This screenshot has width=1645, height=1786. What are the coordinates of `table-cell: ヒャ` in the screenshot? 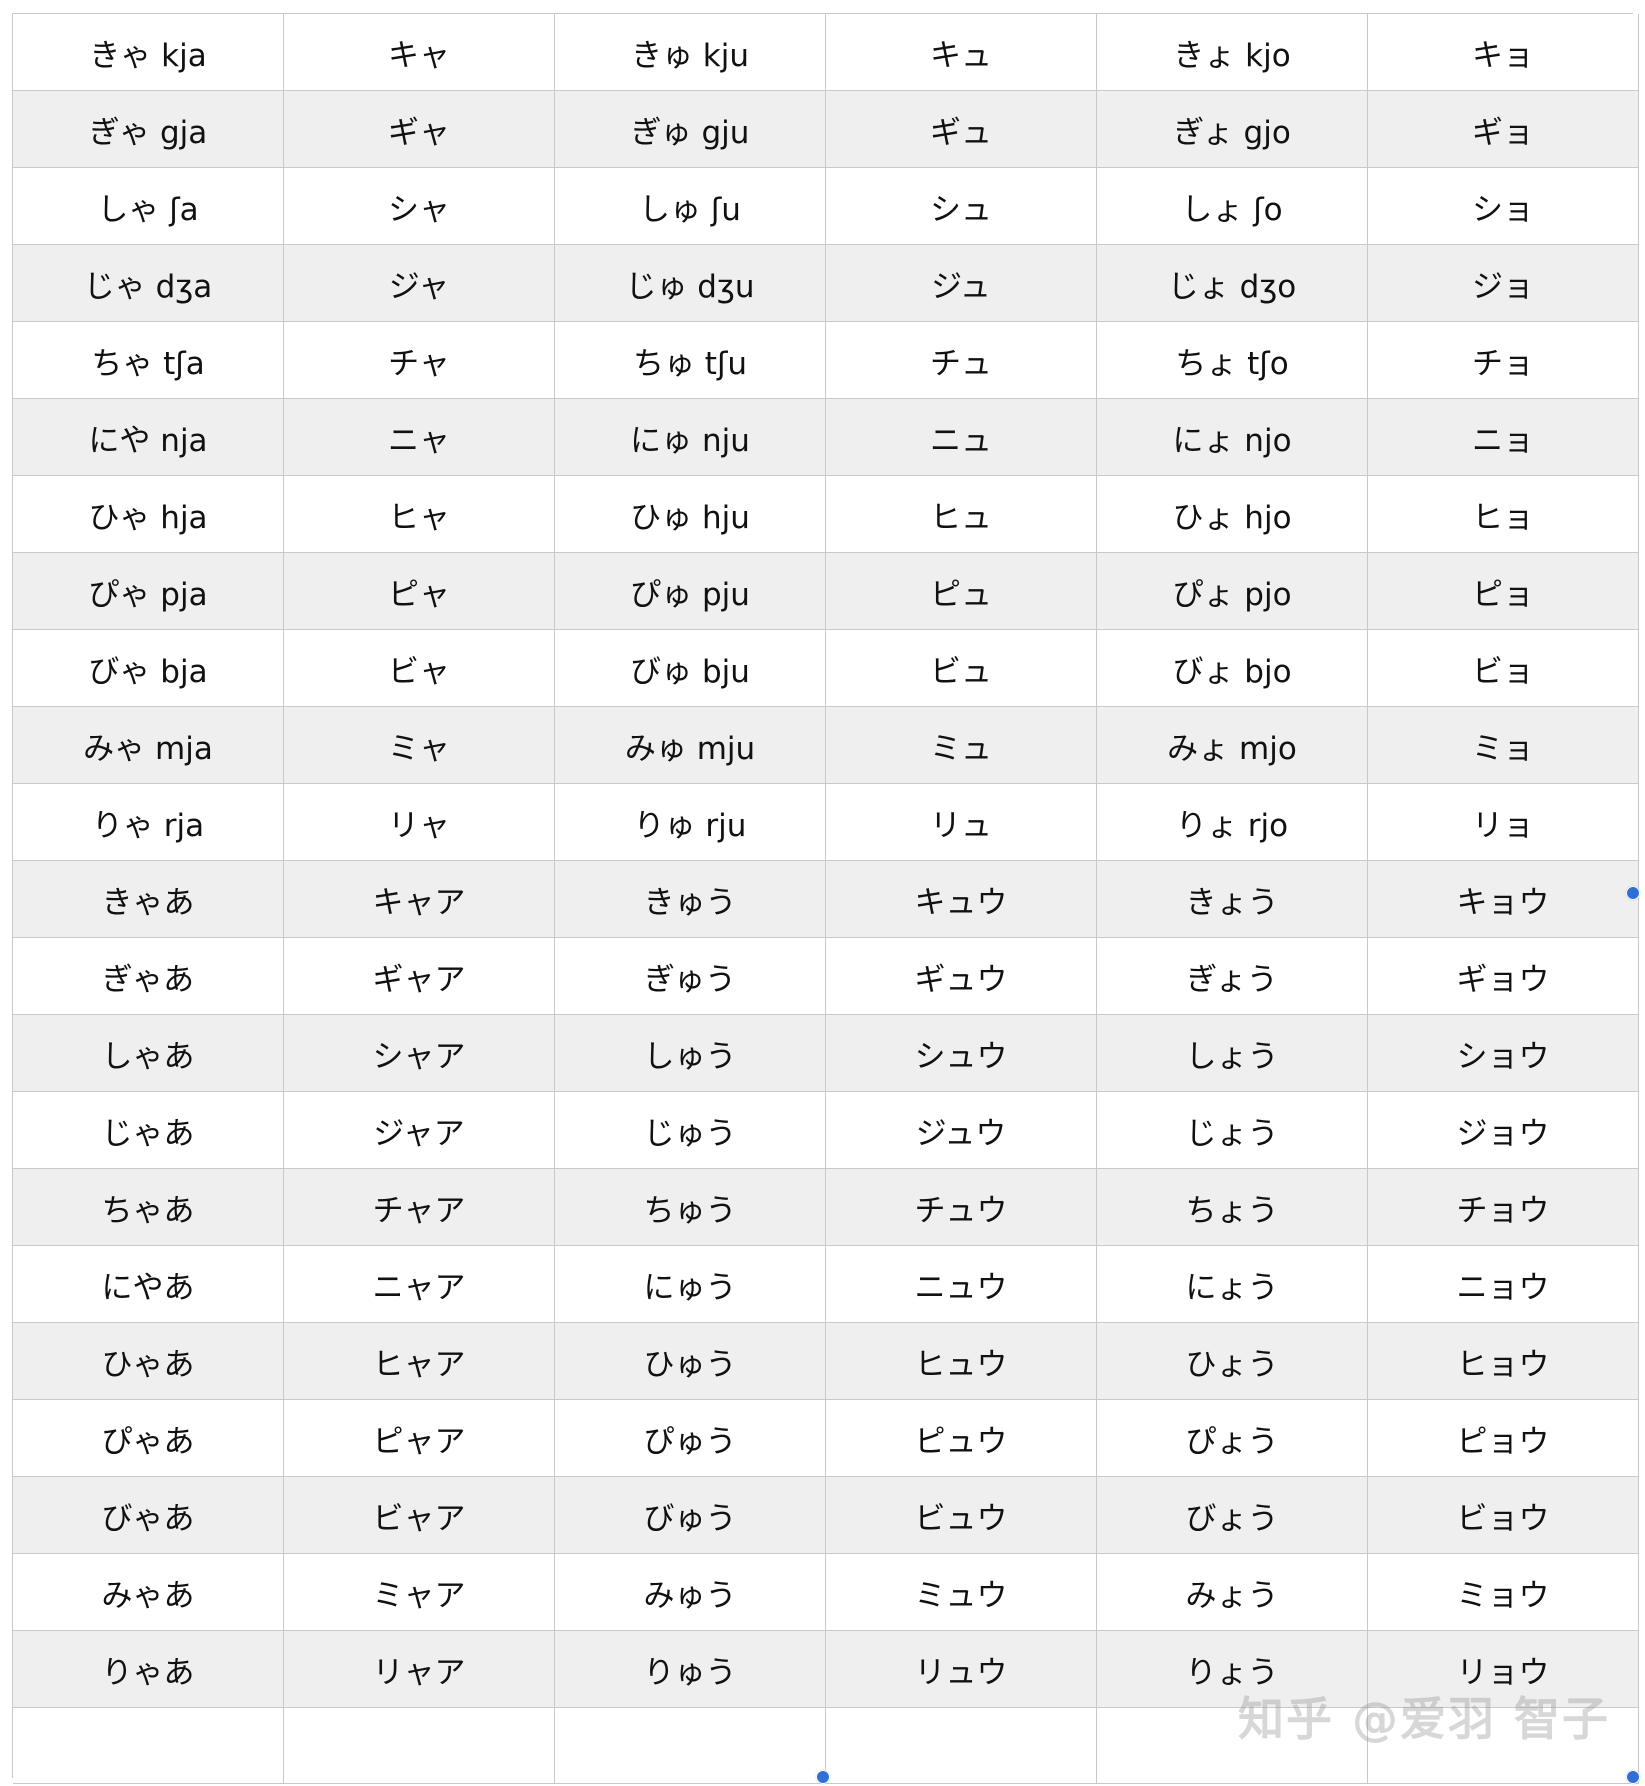 It's located at (419, 514).